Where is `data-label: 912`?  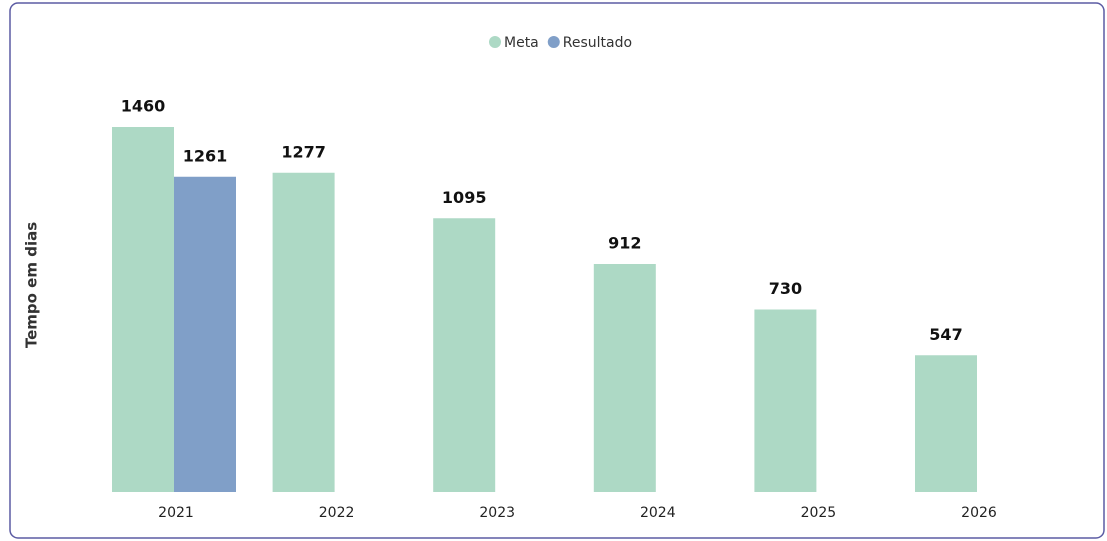
data-label: 912 is located at coordinates (624, 243).